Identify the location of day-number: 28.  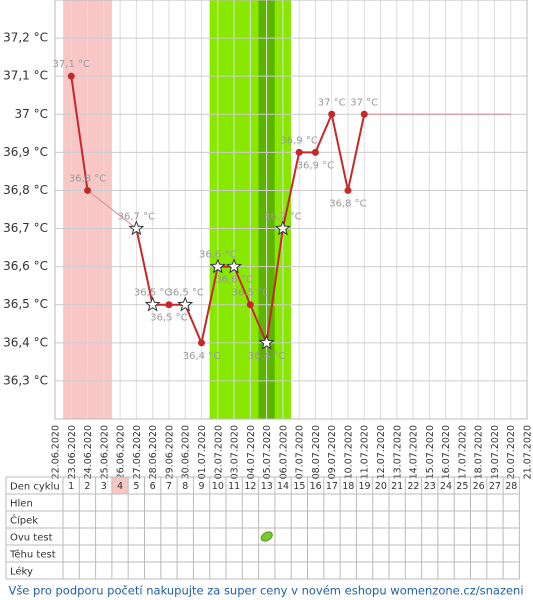
(511, 486).